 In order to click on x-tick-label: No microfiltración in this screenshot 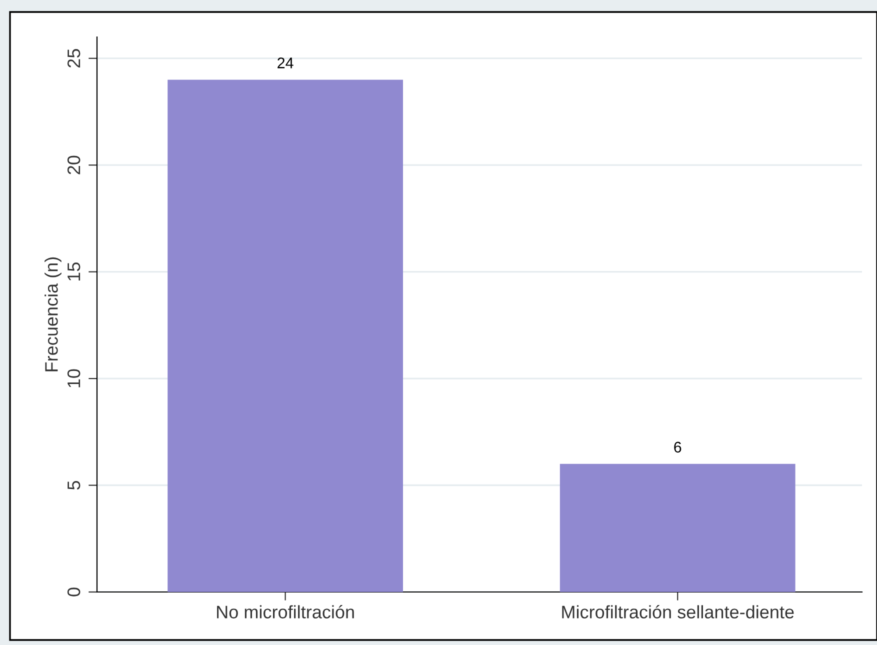, I will do `click(285, 611)`.